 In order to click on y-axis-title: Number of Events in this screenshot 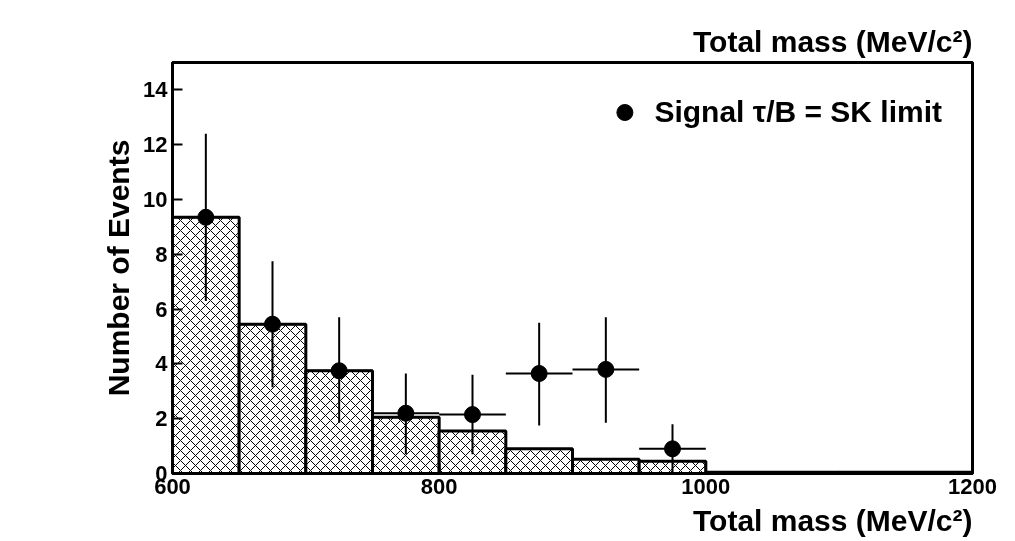, I will do `click(119, 268)`.